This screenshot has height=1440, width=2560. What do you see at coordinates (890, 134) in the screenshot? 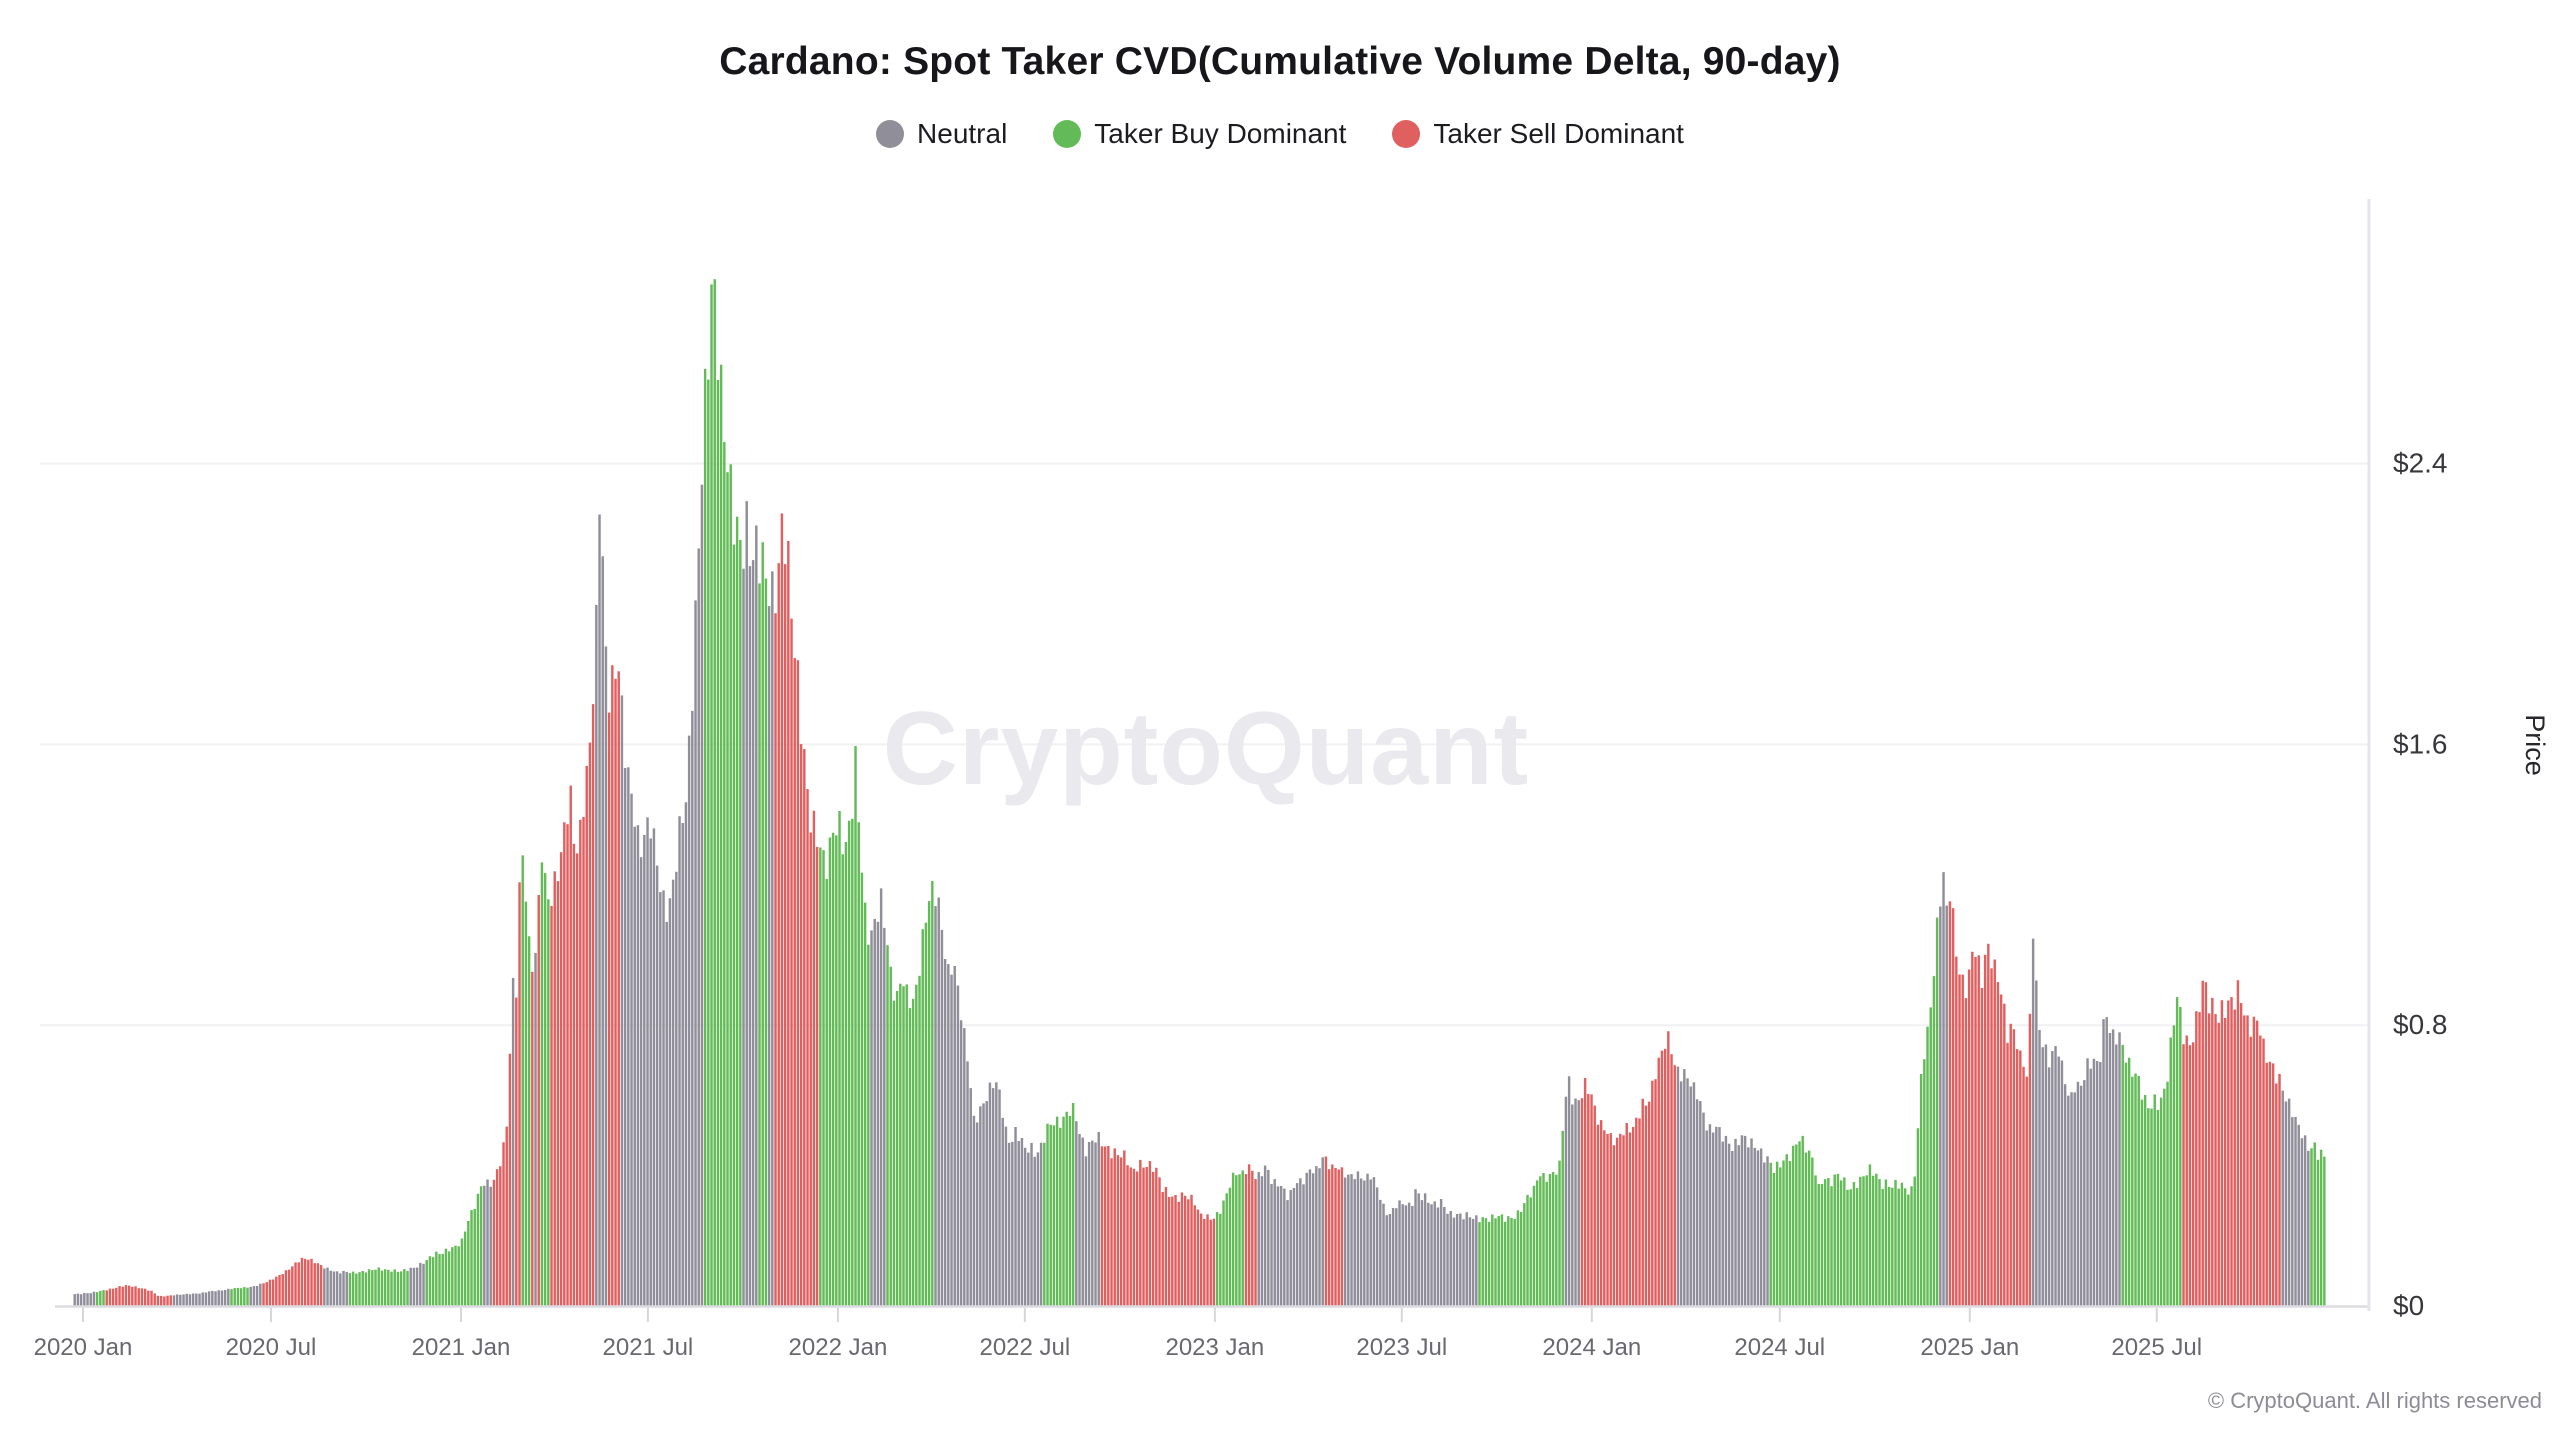
I see `legend-dot-neutral` at bounding box center [890, 134].